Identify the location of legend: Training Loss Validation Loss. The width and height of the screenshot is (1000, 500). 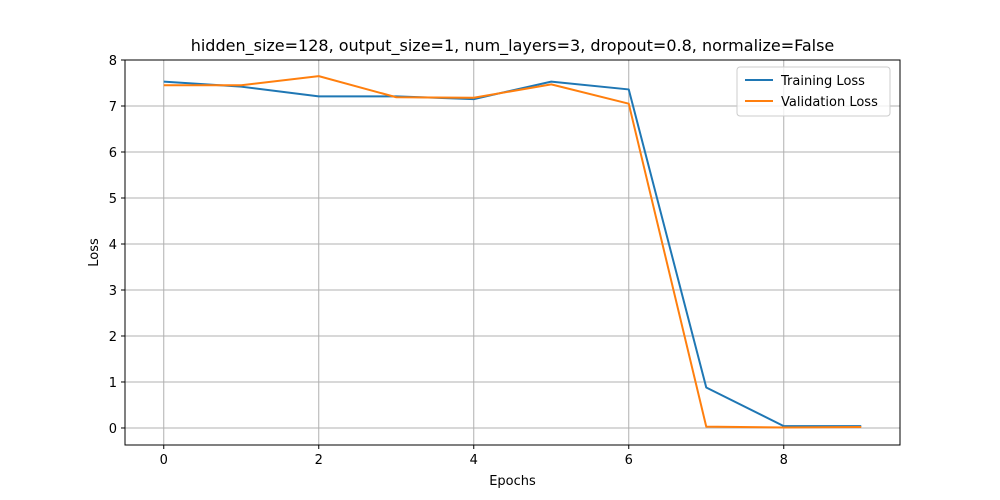
(813, 91).